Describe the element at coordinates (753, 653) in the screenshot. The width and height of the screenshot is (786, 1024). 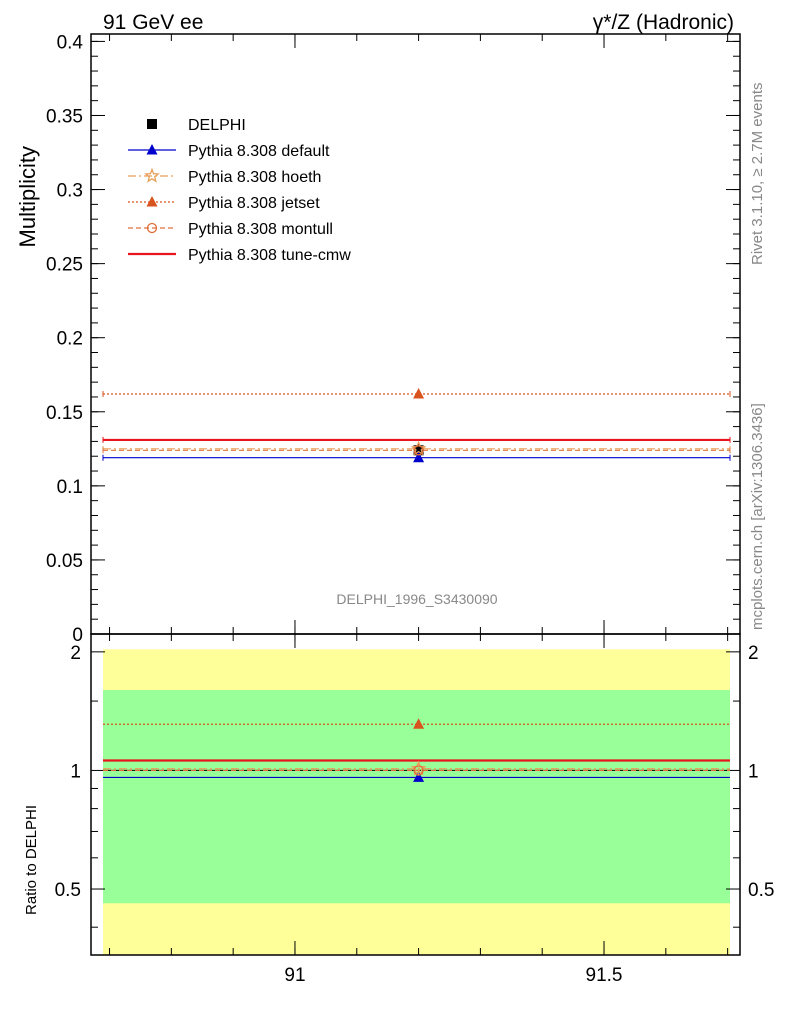
I see `ratio-ytick-label-right: 2` at that location.